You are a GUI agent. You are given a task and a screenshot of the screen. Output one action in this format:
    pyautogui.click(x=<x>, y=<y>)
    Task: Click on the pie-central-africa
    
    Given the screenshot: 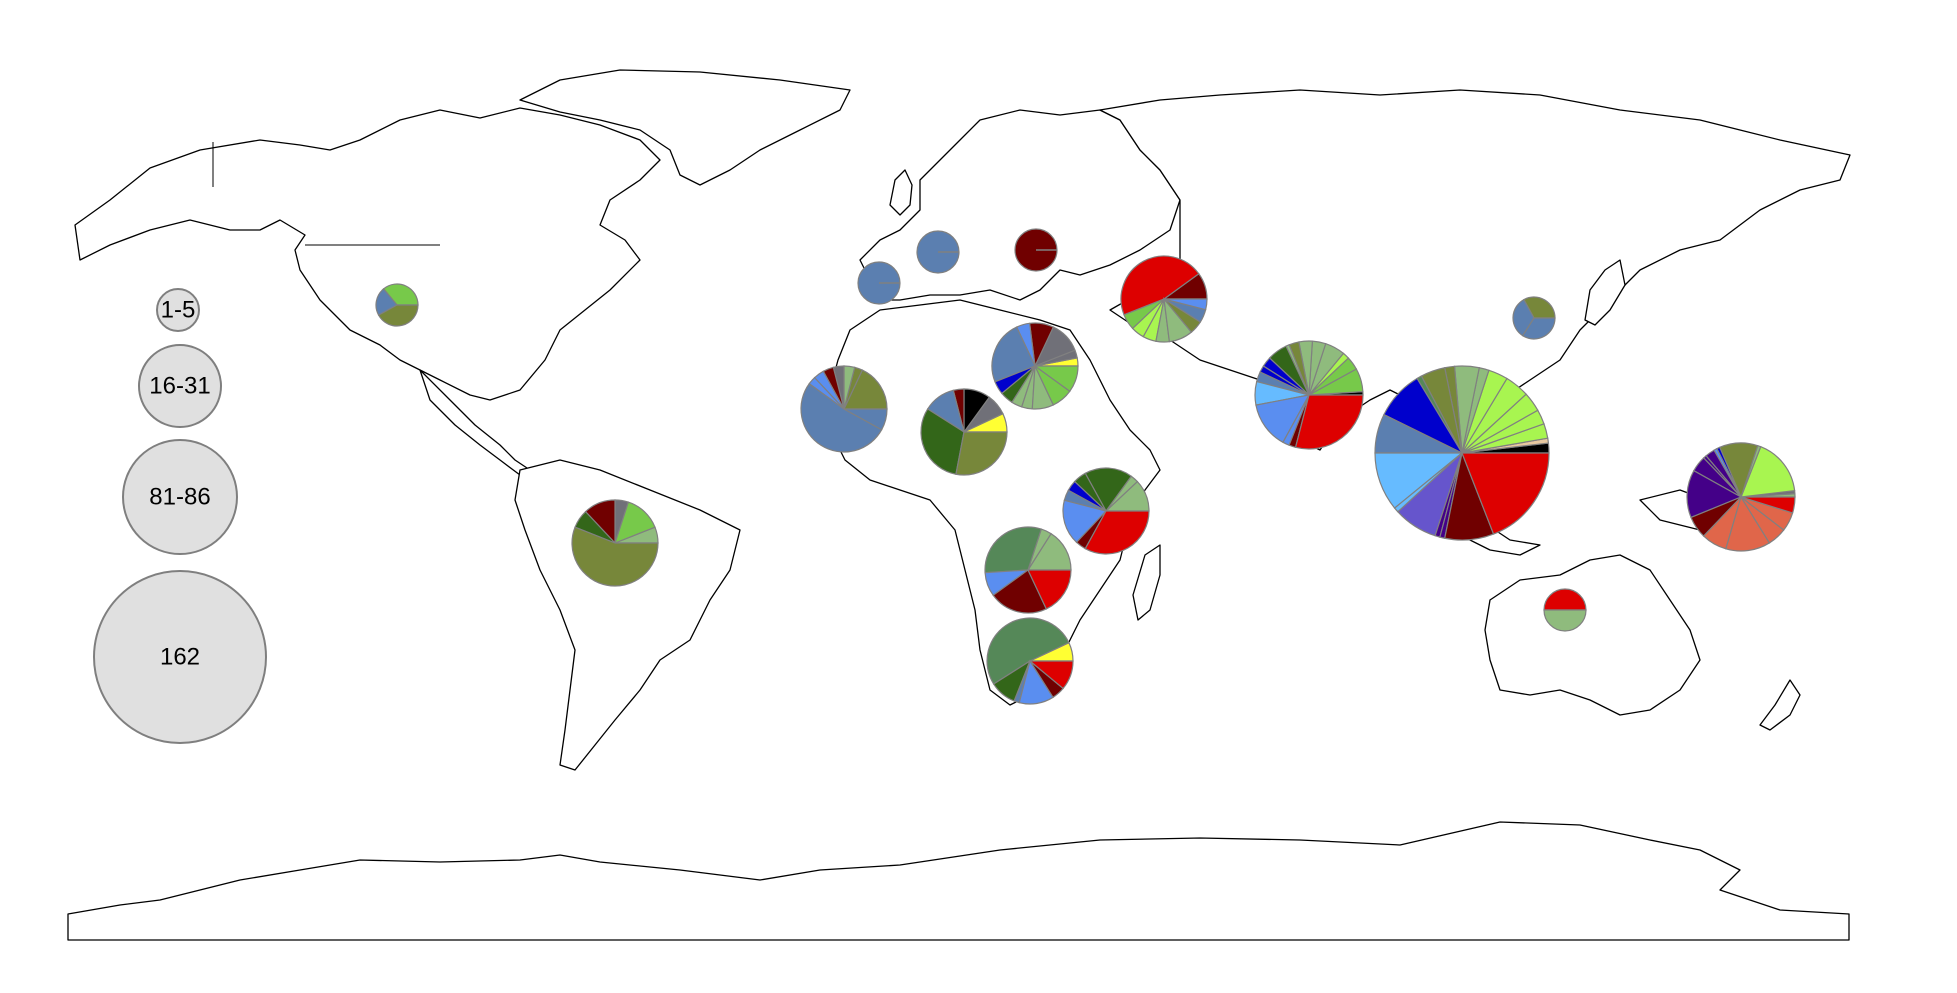 What is the action you would take?
    pyautogui.click(x=1028, y=570)
    